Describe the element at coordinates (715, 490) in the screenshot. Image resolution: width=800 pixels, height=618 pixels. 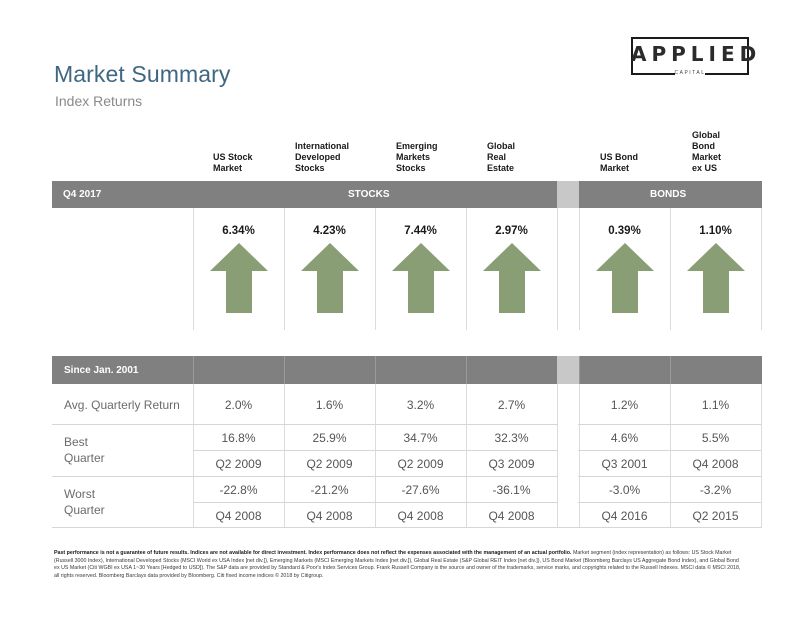
I see `worst-value-cell: -3.2%` at that location.